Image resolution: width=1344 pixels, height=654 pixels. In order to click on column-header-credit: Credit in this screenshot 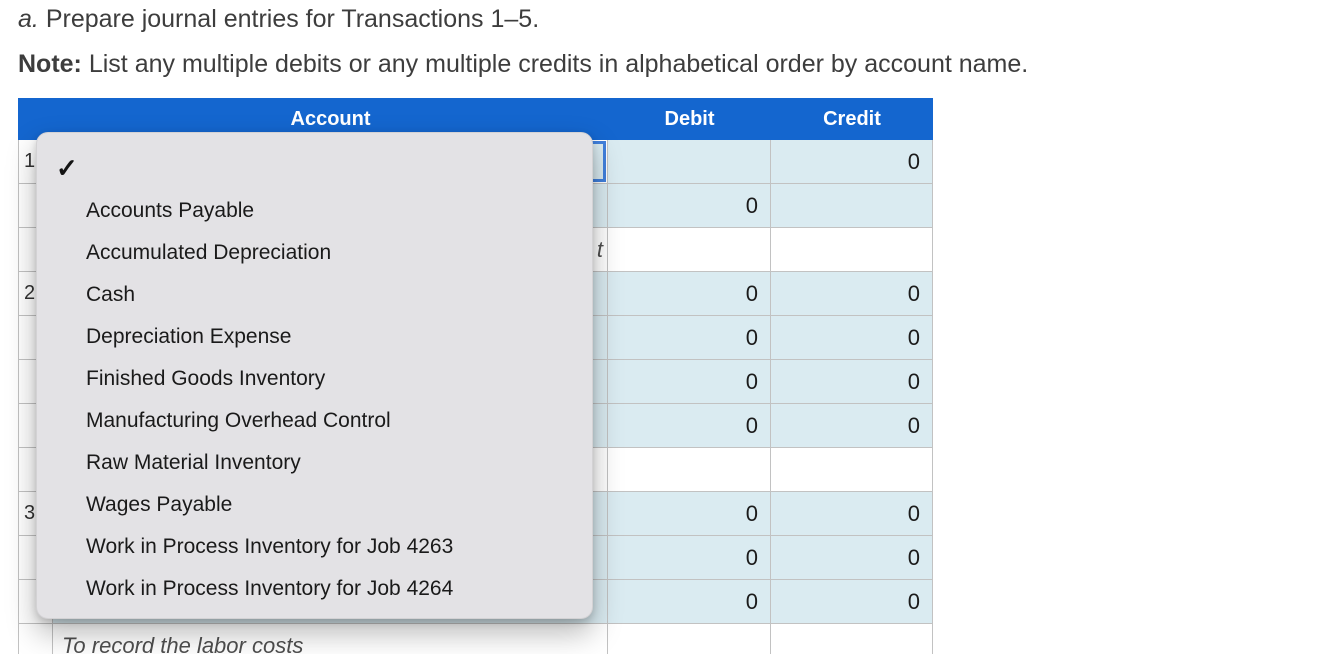, I will do `click(852, 118)`.